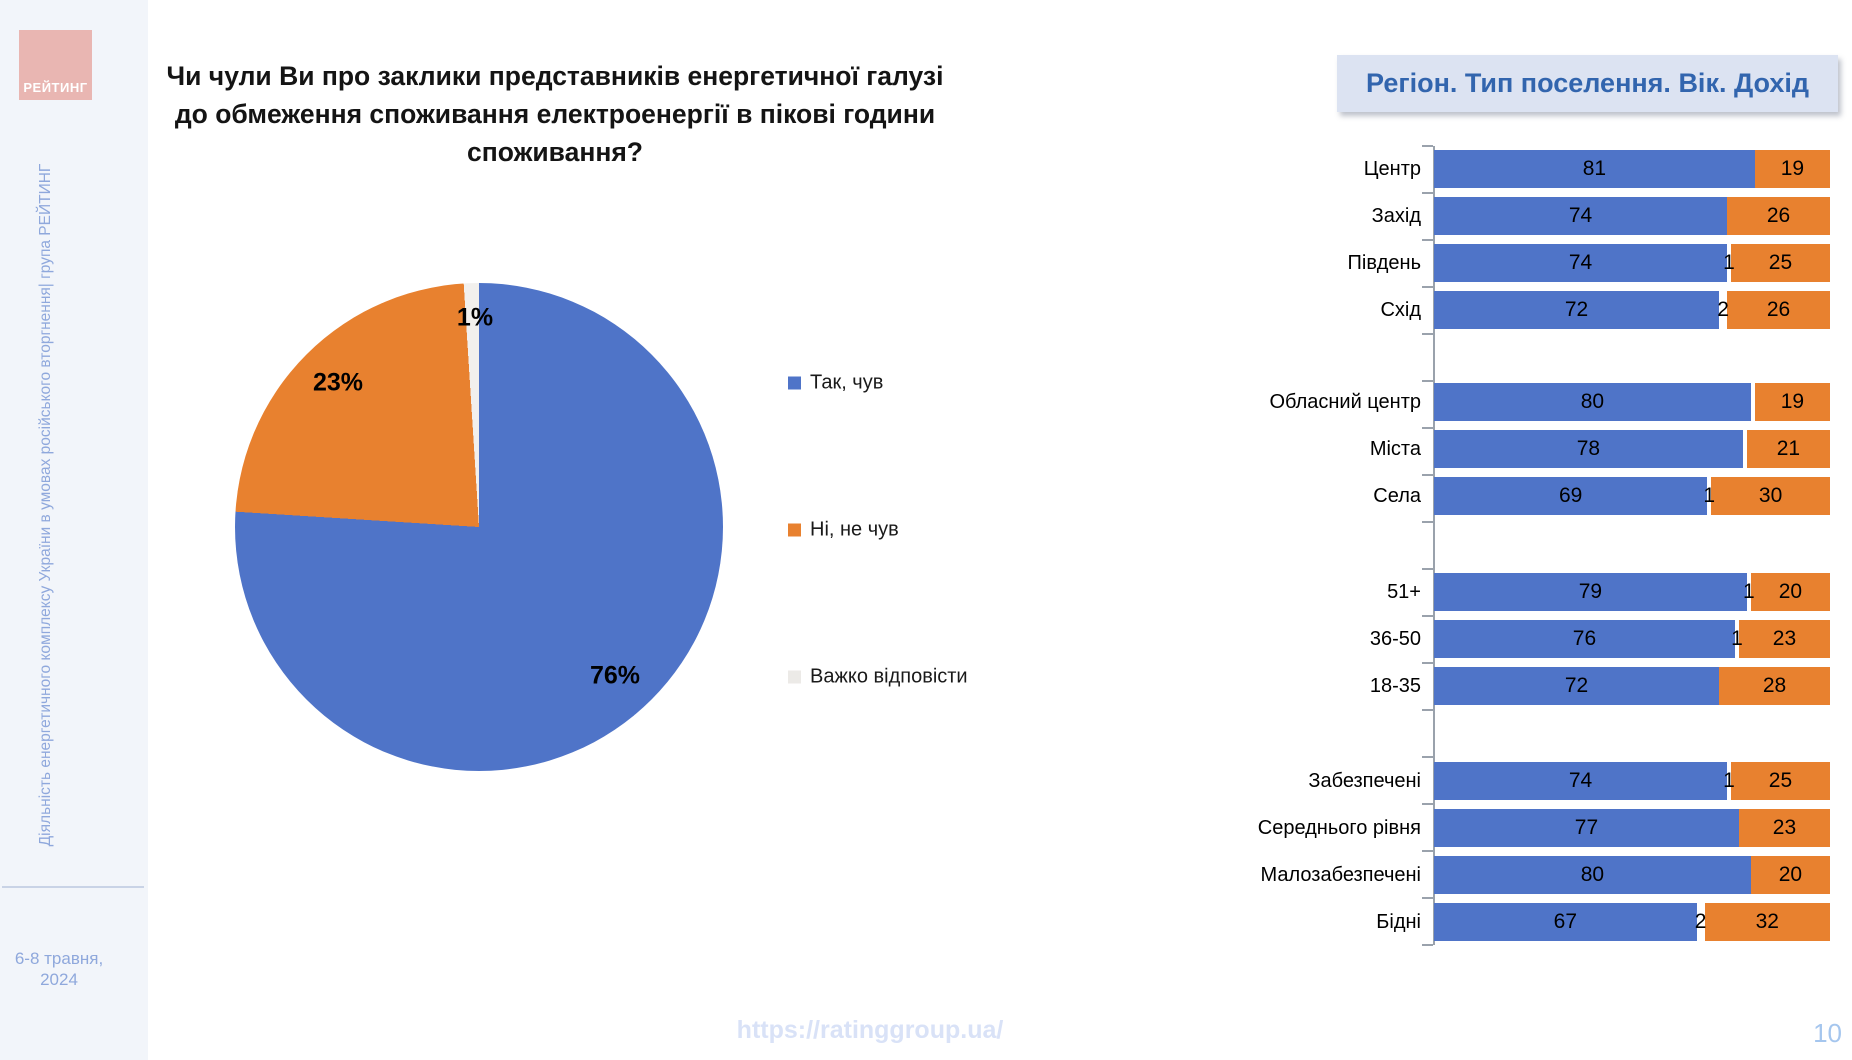 This screenshot has width=1852, height=1060. I want to click on bar-row: Південь 74 1 25, so click(1465, 263).